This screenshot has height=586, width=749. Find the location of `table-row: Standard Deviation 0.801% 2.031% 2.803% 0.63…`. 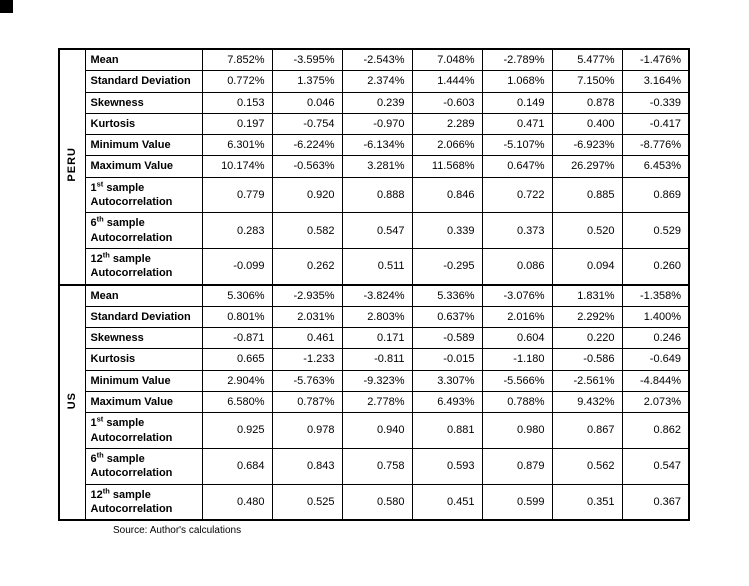

table-row: Standard Deviation 0.801% 2.031% 2.803% 0.63… is located at coordinates (374, 317).